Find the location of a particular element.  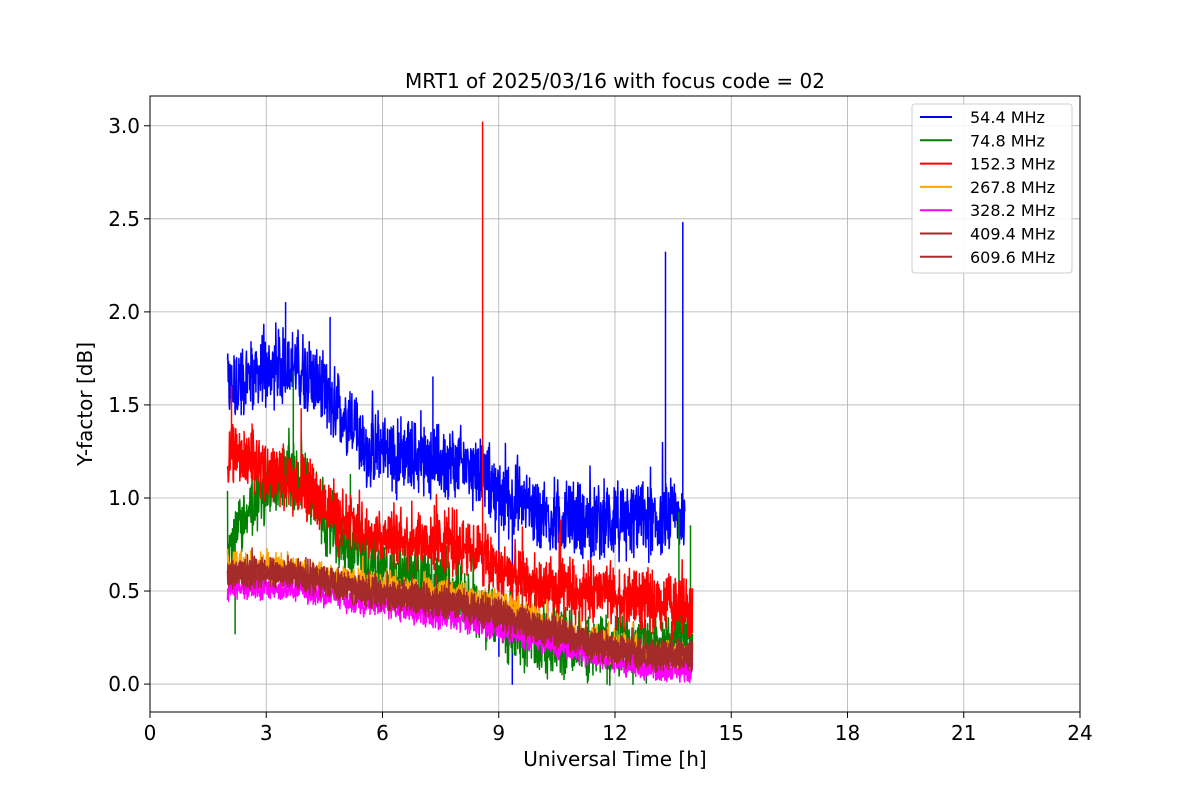

legend-box is located at coordinates (992, 188).